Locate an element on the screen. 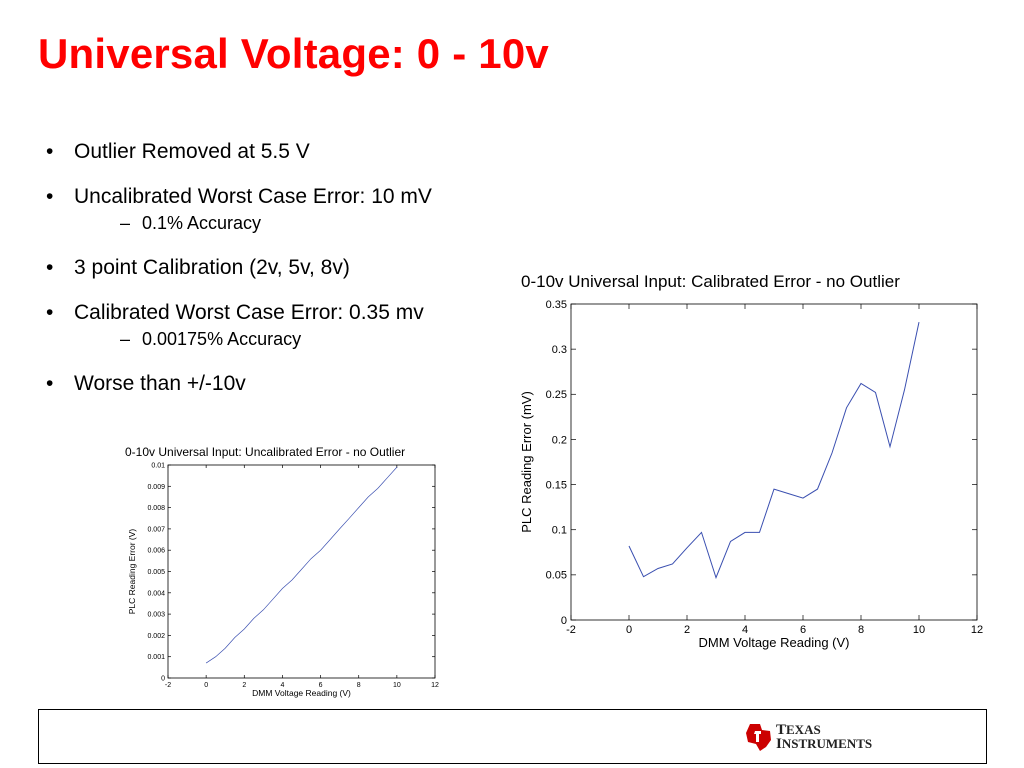  y-tick-label: 0.3 is located at coordinates (559, 350).